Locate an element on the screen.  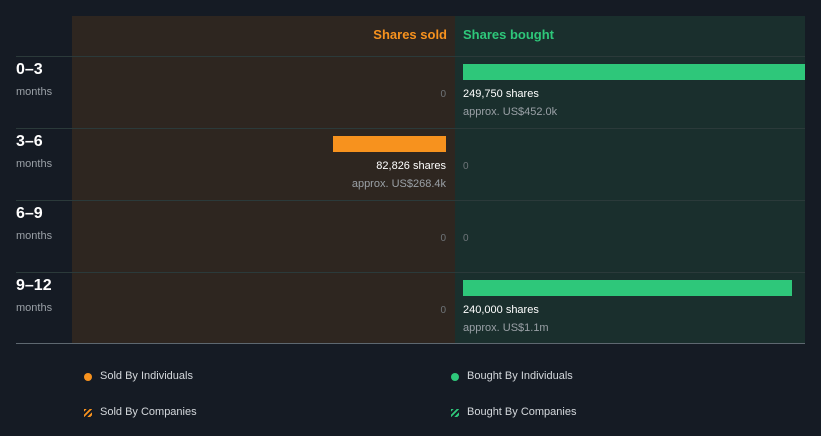
chart-baseline is located at coordinates (410, 343).